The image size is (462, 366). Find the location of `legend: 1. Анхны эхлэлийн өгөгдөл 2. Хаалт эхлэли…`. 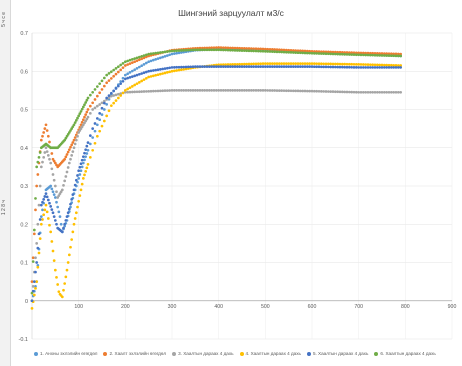

legend: 1. Анхны эхлэлийн өгөгдөл 2. Хаалт эхлэли… is located at coordinates (244, 353).